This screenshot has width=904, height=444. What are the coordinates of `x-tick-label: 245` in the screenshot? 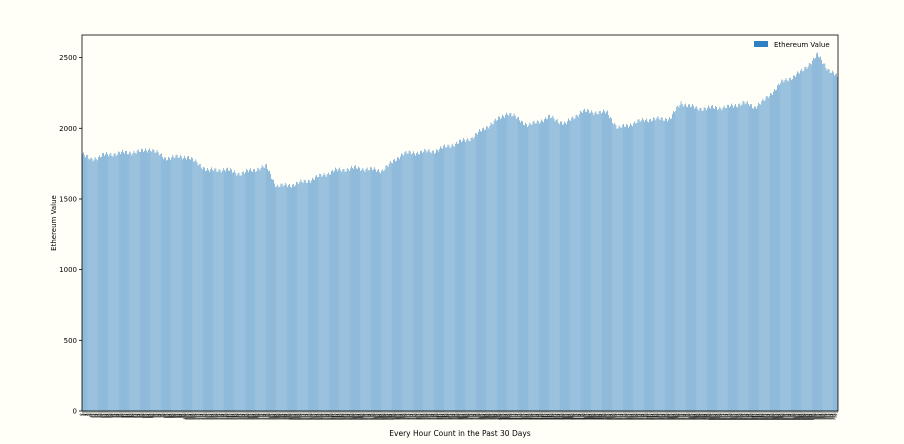 It's located at (338, 417).